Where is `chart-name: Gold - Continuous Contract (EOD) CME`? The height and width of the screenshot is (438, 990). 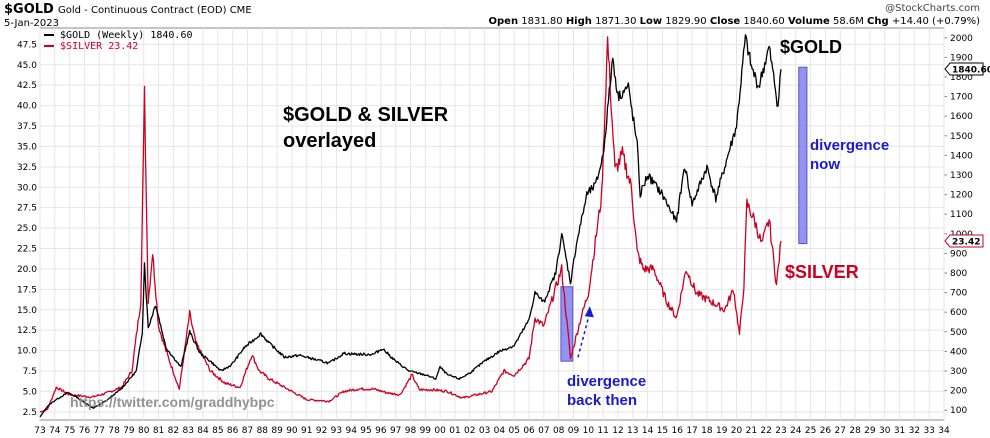
chart-name: Gold - Continuous Contract (EOD) CME is located at coordinates (155, 10).